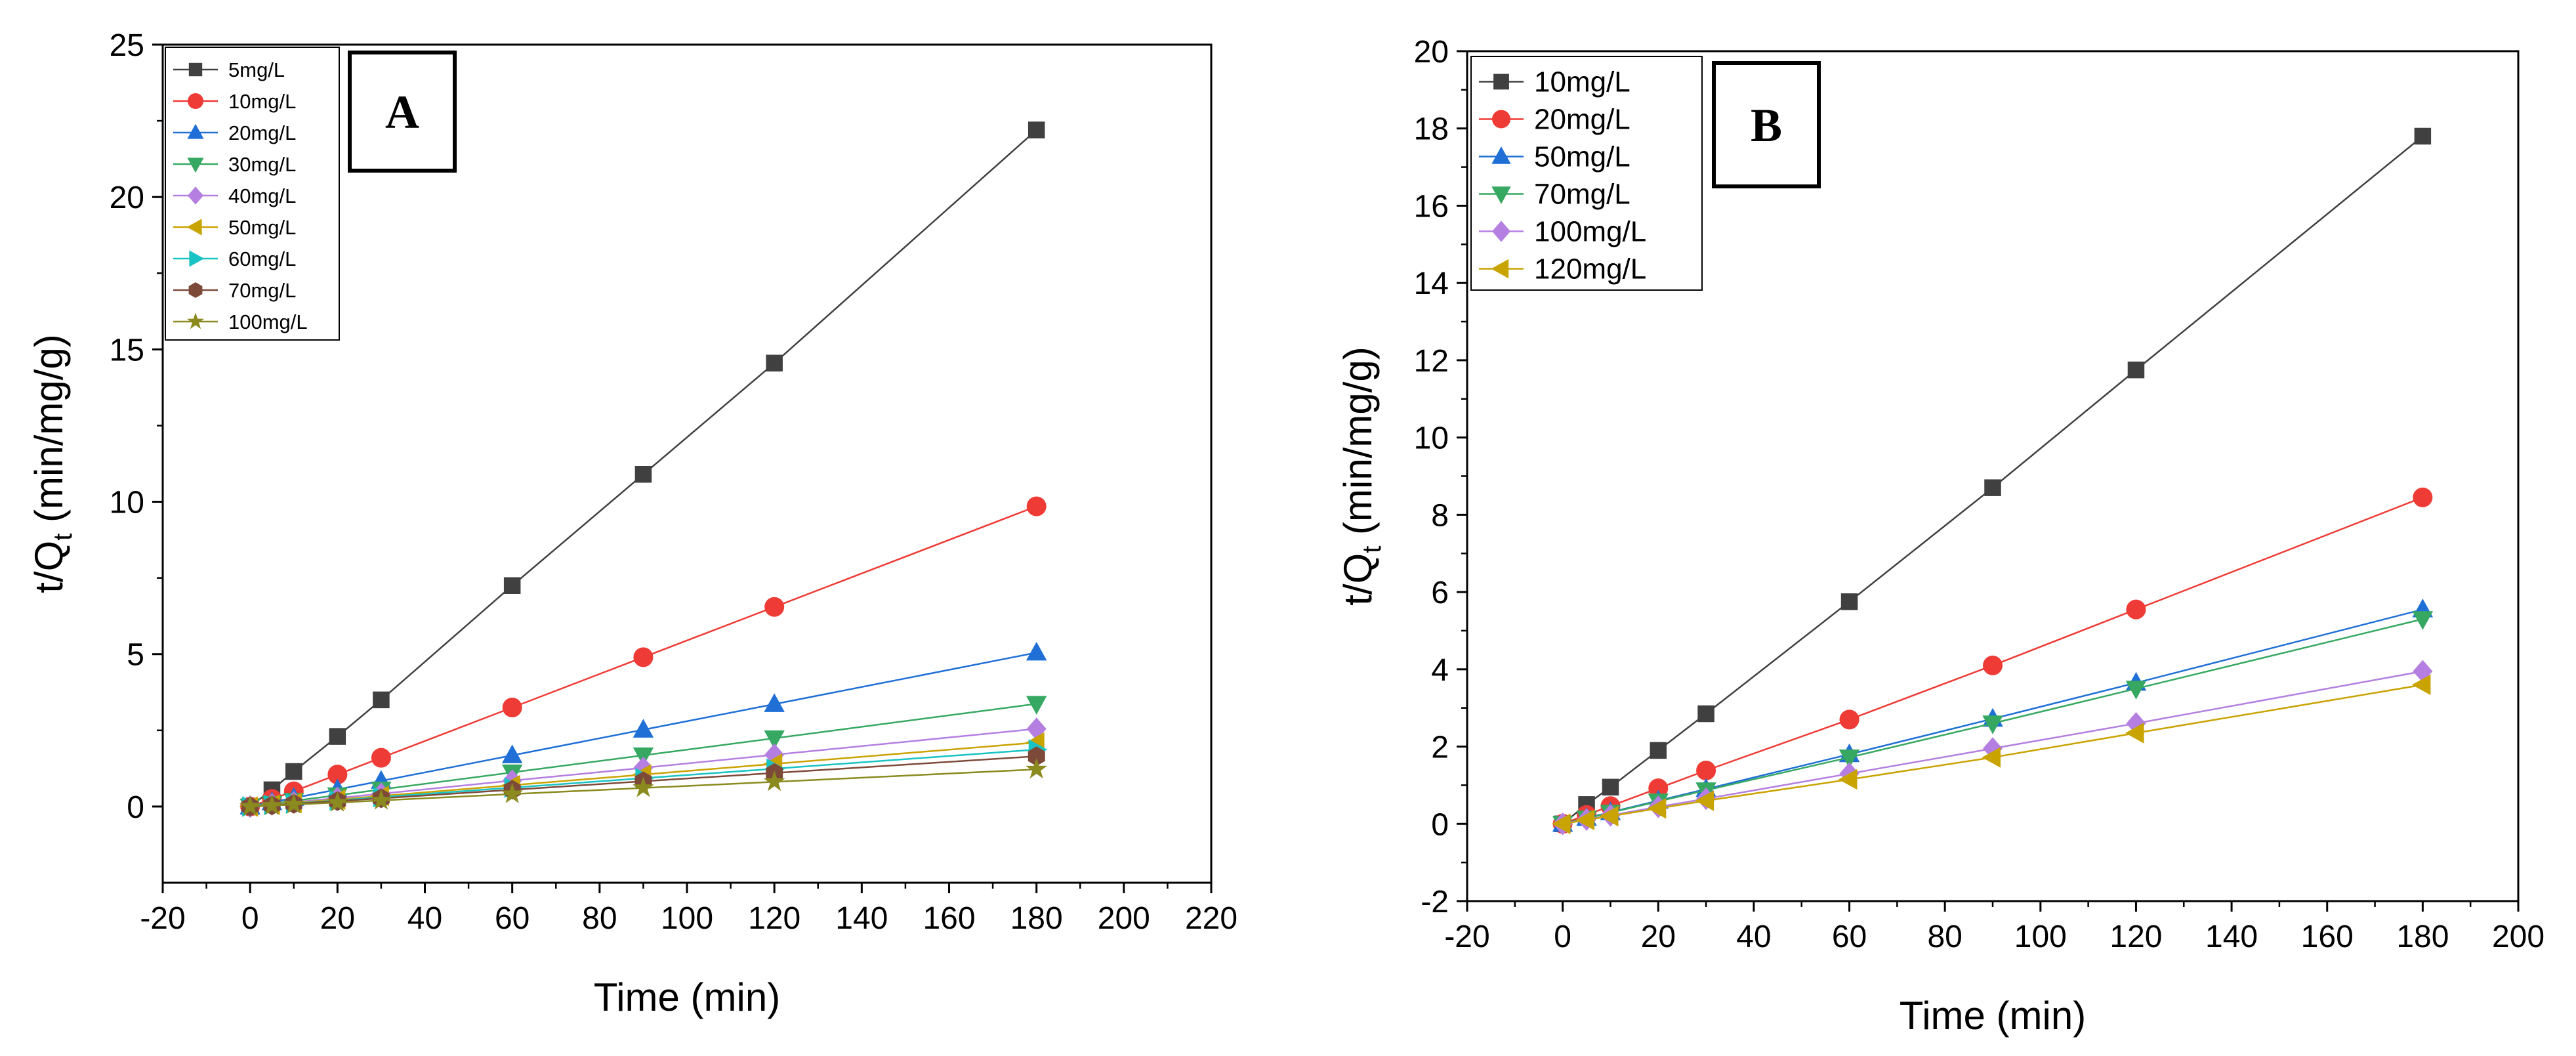  What do you see at coordinates (1431, 53) in the screenshot?
I see `chart-b-y-tick-label: 20` at bounding box center [1431, 53].